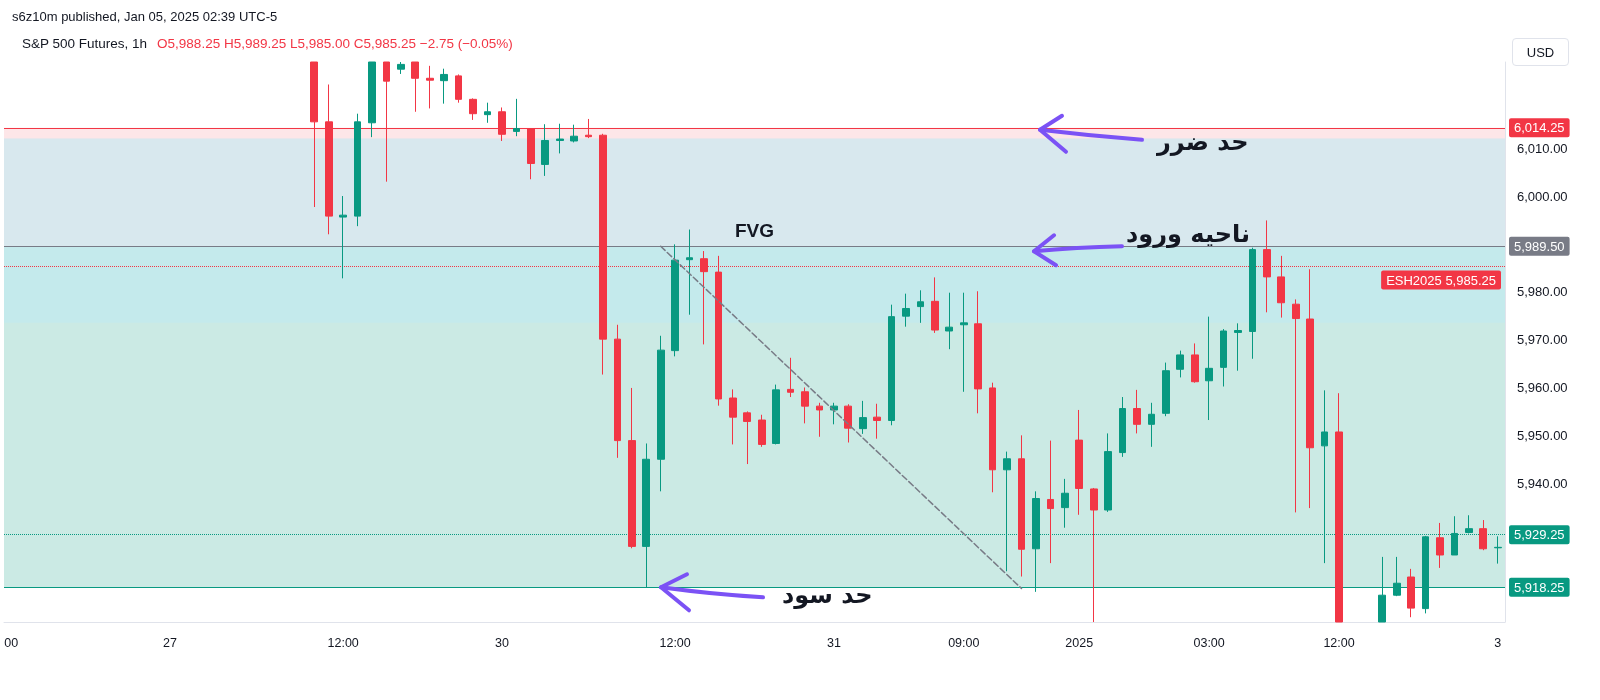 The height and width of the screenshot is (700, 1600). What do you see at coordinates (335, 43) in the screenshot?
I see `chart-subtitle: O5,988.25 H5,989.25 L5,985.00 C5,985.25 −2.75 (−0.05%)` at bounding box center [335, 43].